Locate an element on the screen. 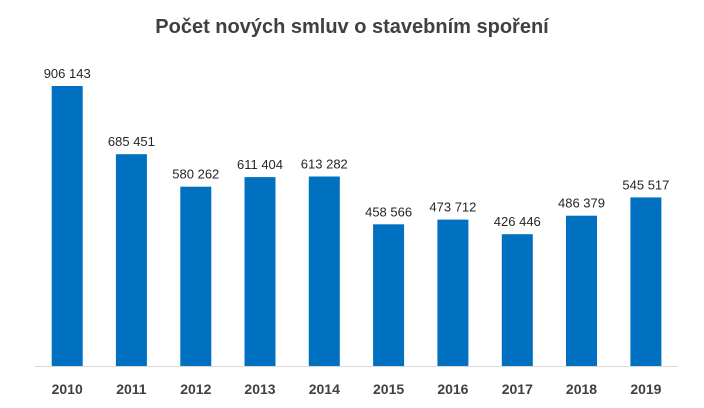  x-tick-label-2013: 2013 is located at coordinates (259, 389).